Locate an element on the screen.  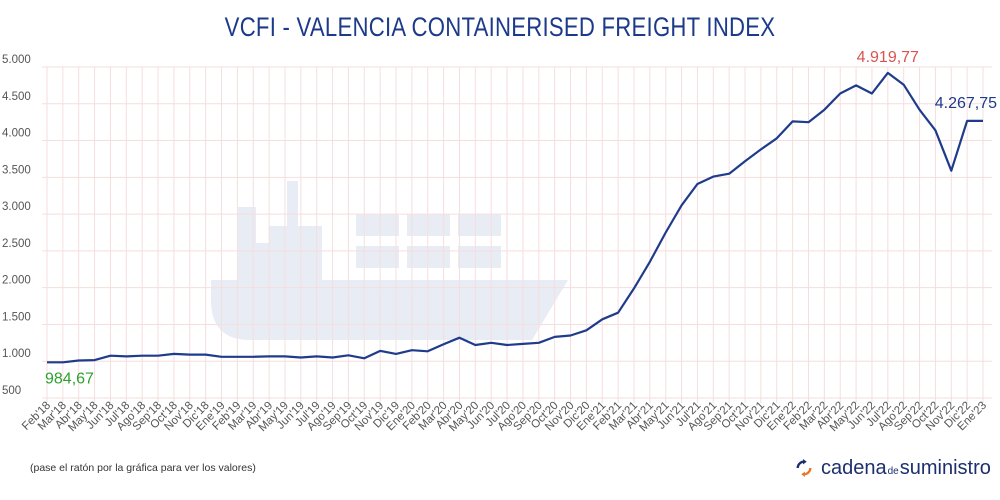
y-tick-label: 1.000 is located at coordinates (16, 354).